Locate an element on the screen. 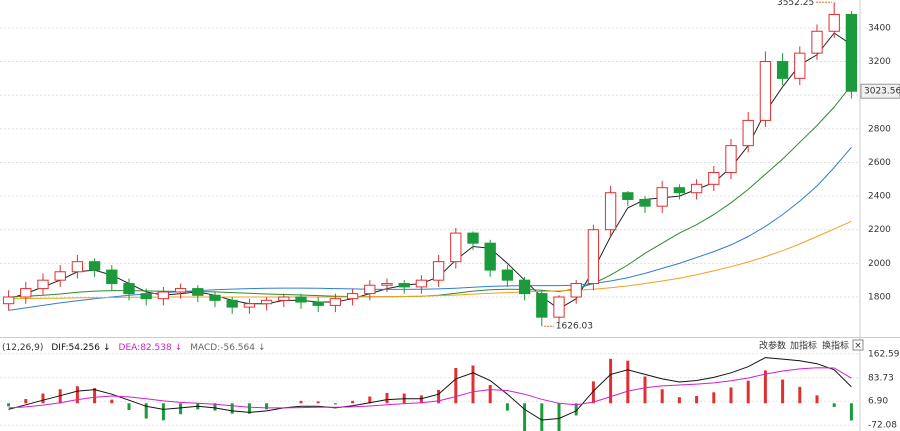 The width and height of the screenshot is (900, 431). dea-line is located at coordinates (430, 388).